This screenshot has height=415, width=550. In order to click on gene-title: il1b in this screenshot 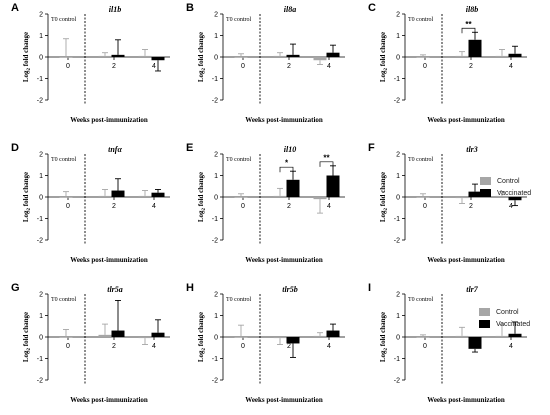, I will do `click(115, 9)`.